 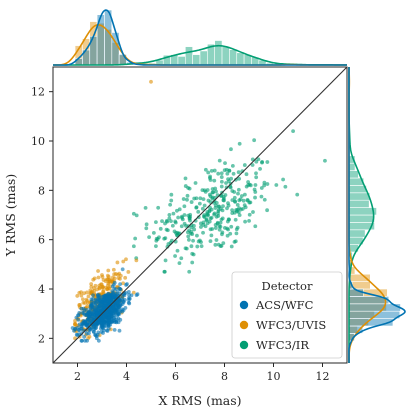 I want to click on y-axis-label: Y RMS (mas), so click(x=10, y=215).